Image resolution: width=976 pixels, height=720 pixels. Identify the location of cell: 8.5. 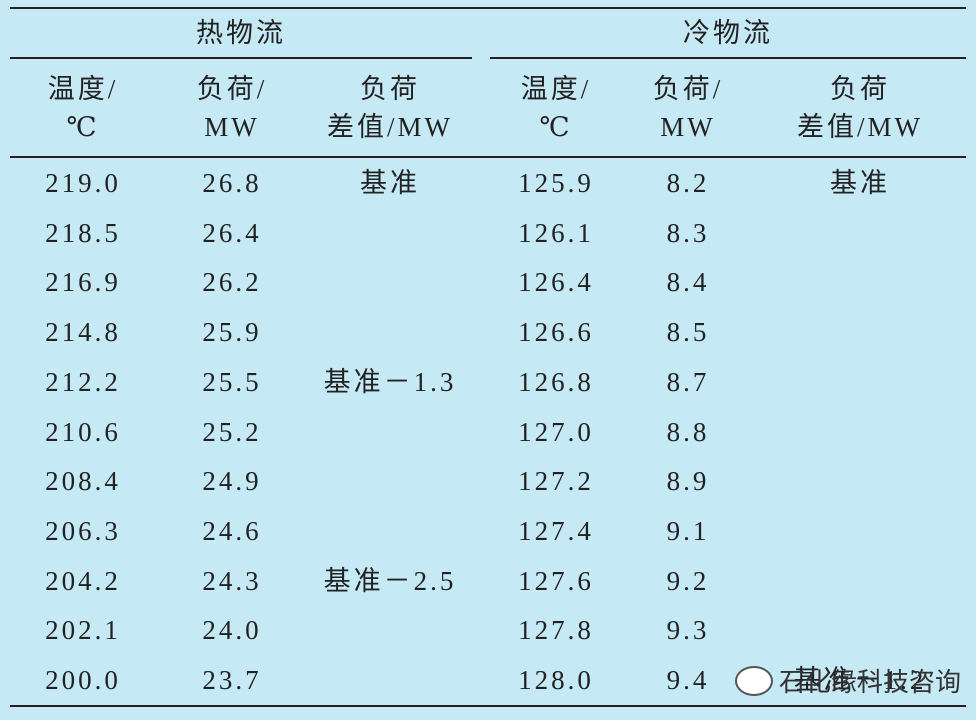
(688, 332).